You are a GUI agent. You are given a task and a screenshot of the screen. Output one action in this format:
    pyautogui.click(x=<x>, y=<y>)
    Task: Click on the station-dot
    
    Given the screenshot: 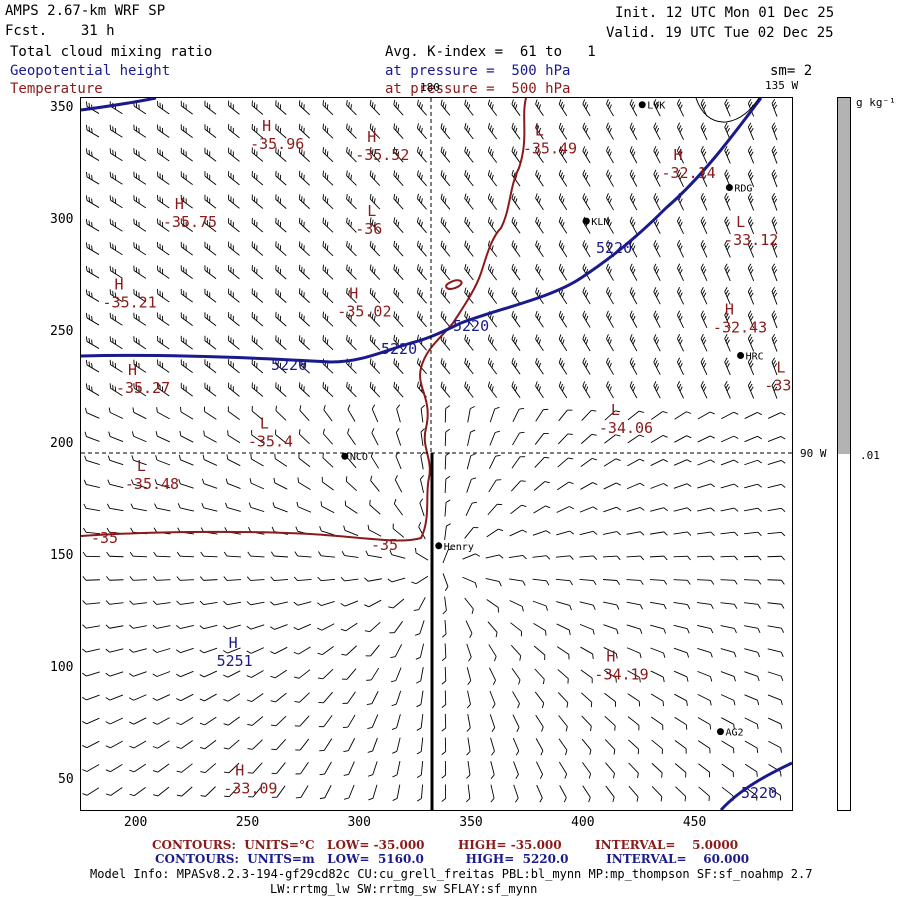 What is the action you would take?
    pyautogui.click(x=642, y=105)
    